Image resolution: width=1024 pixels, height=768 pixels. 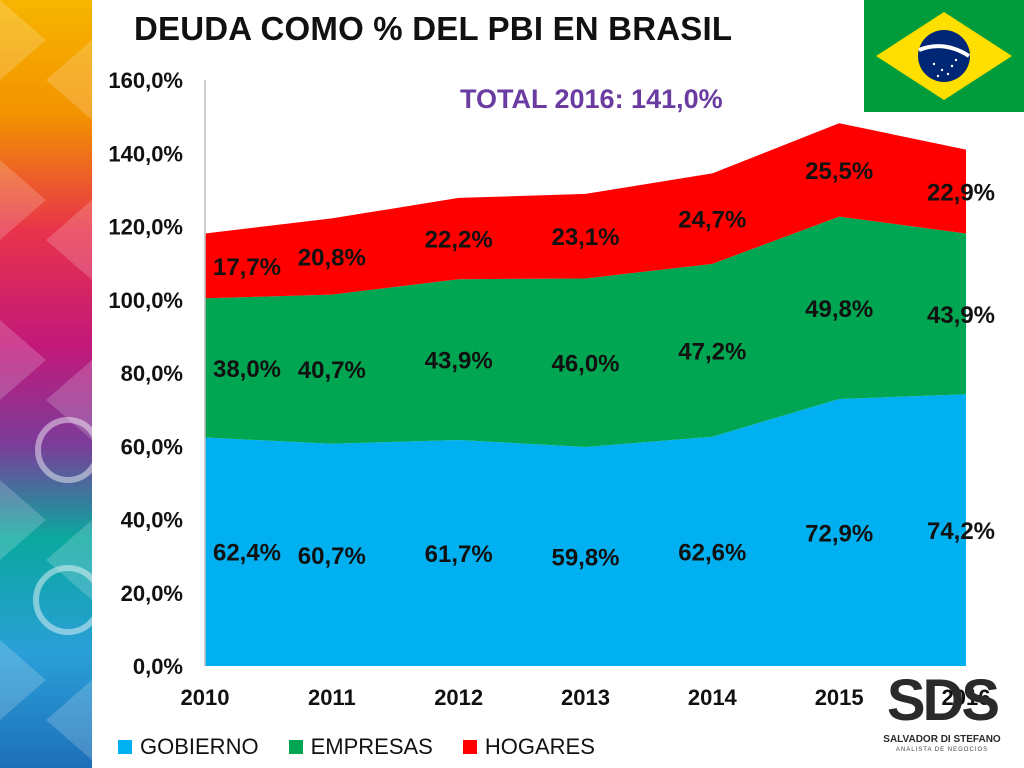 What do you see at coordinates (125, 747) in the screenshot?
I see `legend-swatch-gobierno` at bounding box center [125, 747].